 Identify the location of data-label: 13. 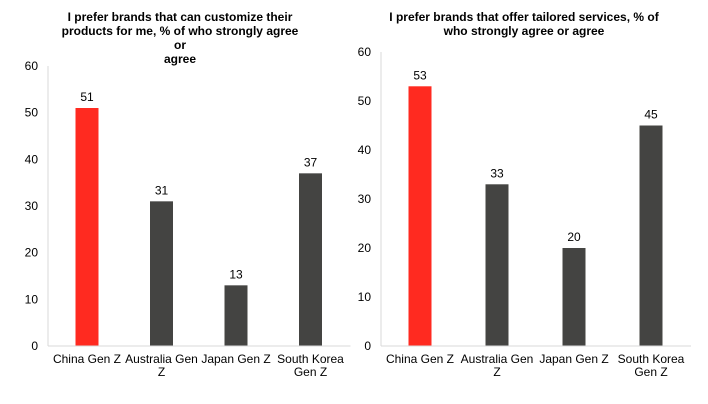
(236, 274).